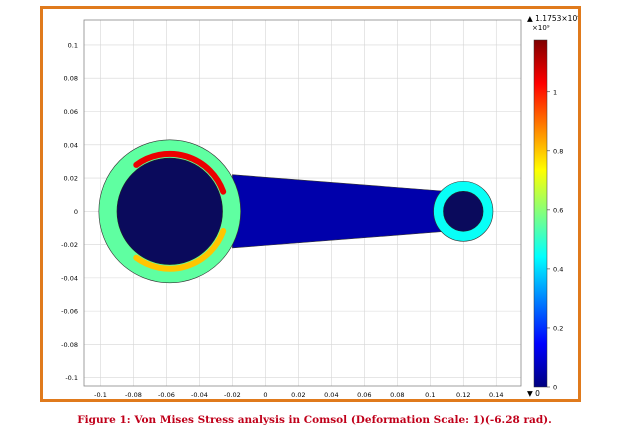  Describe the element at coordinates (340, 211) in the screenshot. I see `shank` at that location.